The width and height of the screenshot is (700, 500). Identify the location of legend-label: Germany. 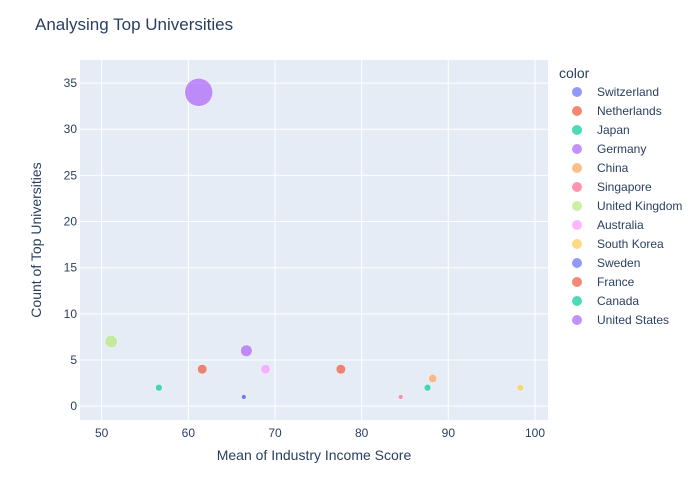
(621, 149).